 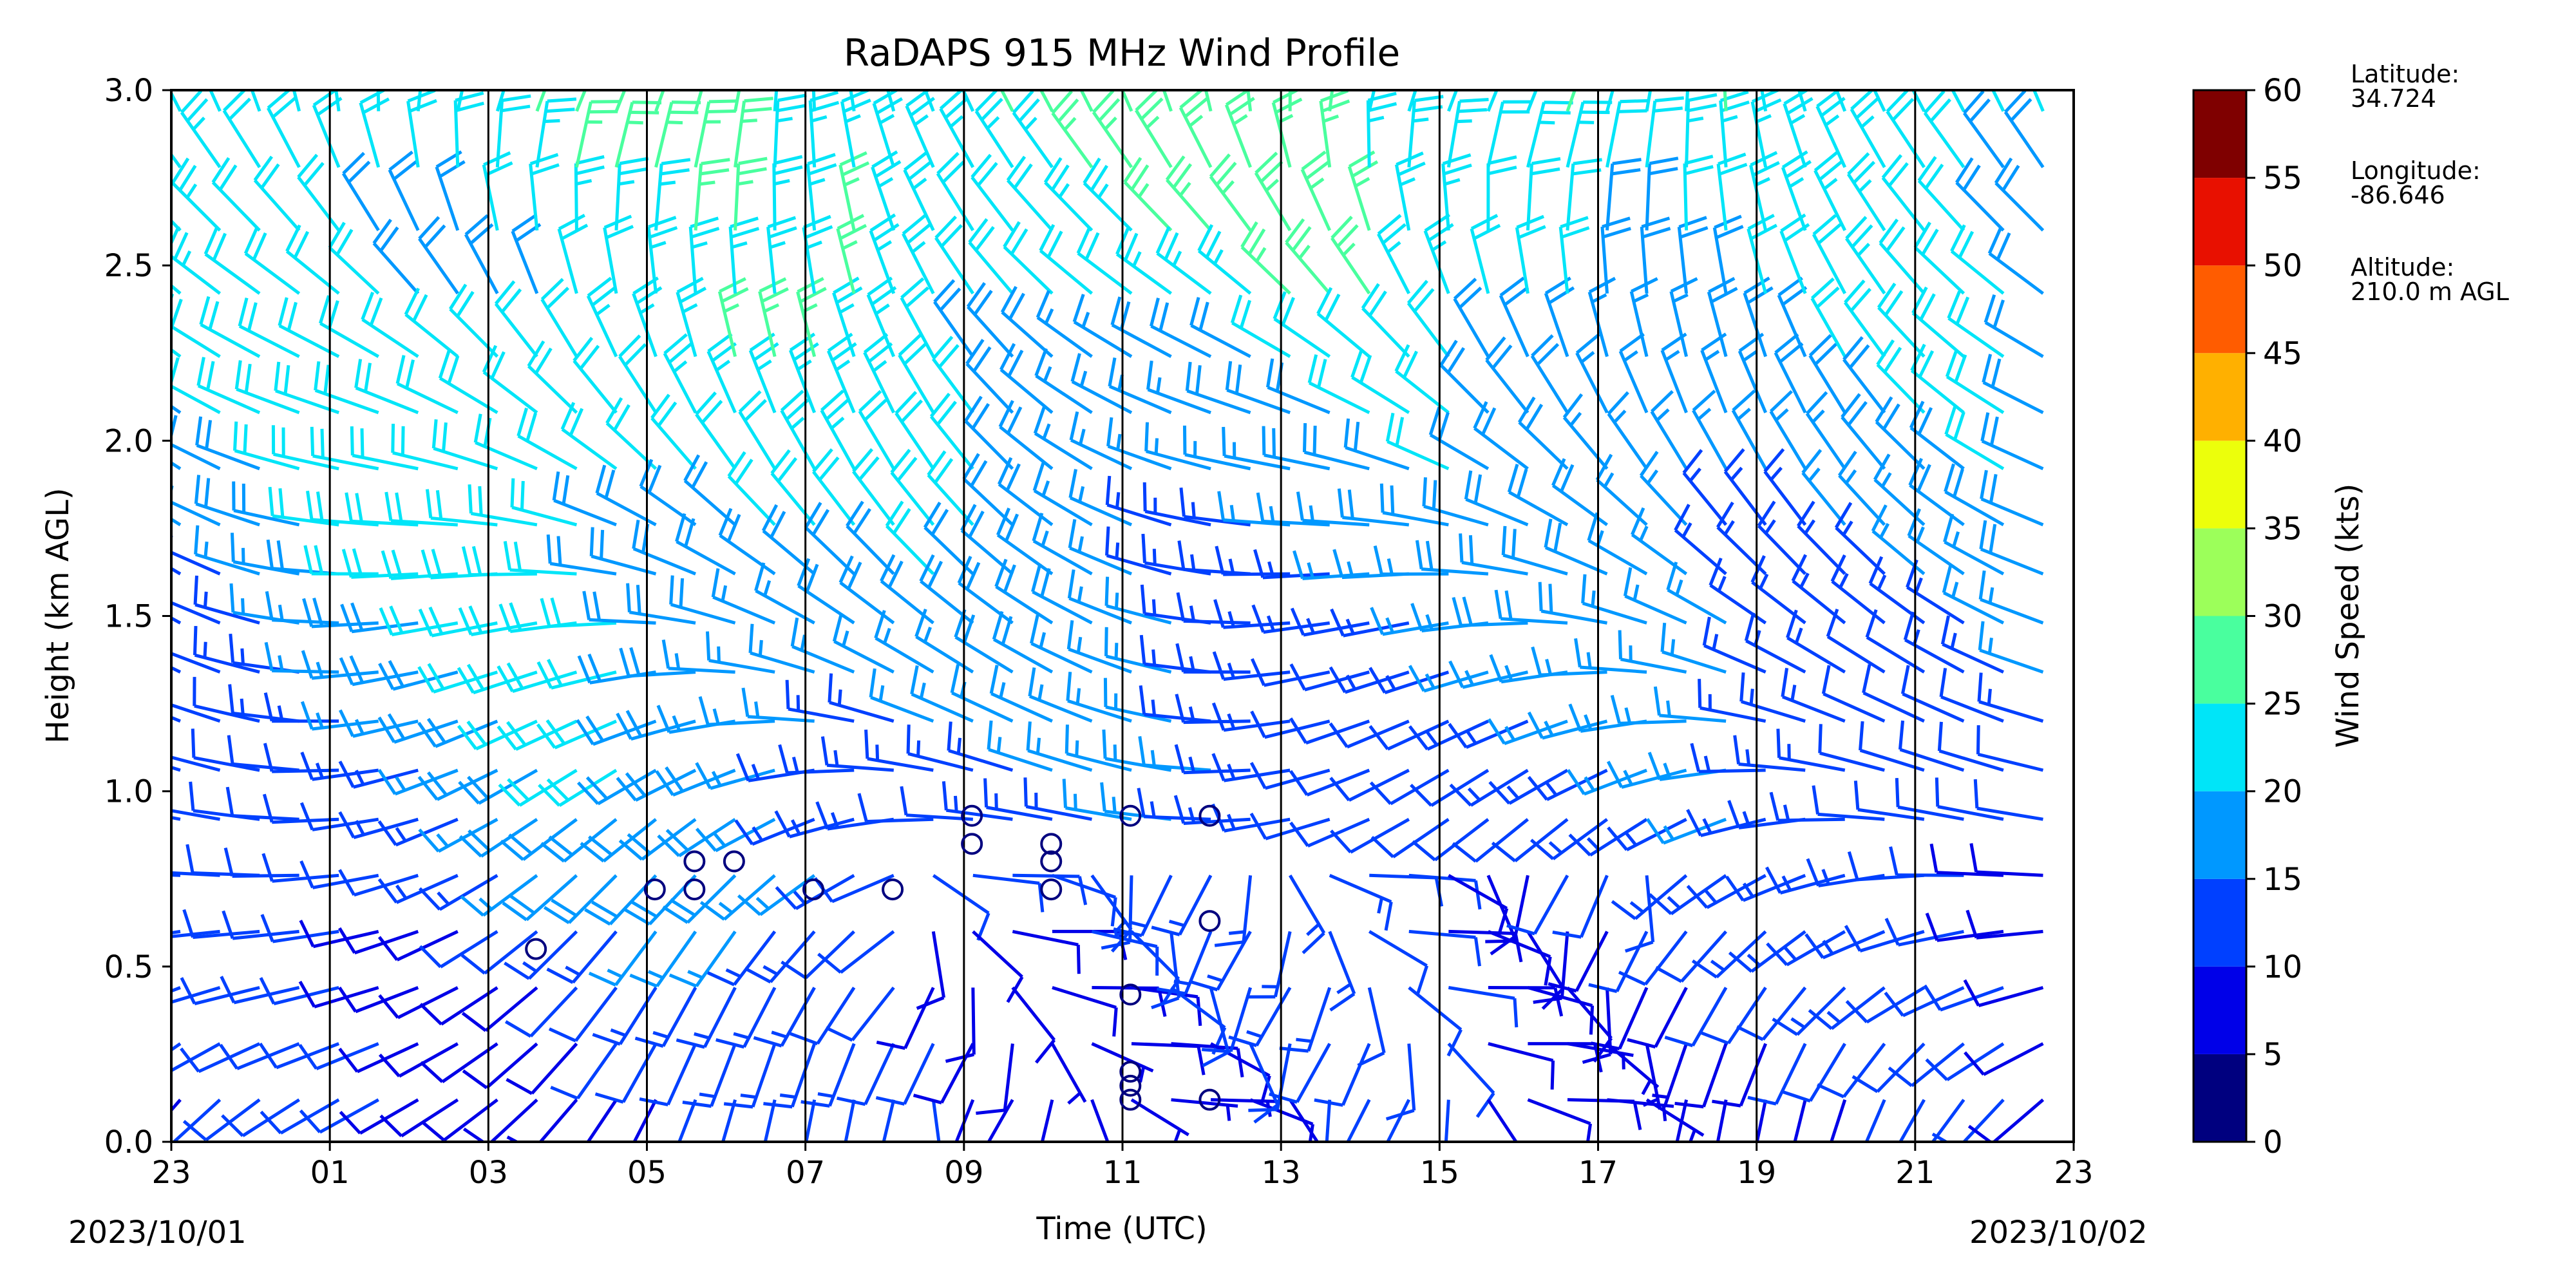 I want to click on colorbar-tick-label: 35, so click(x=2282, y=529).